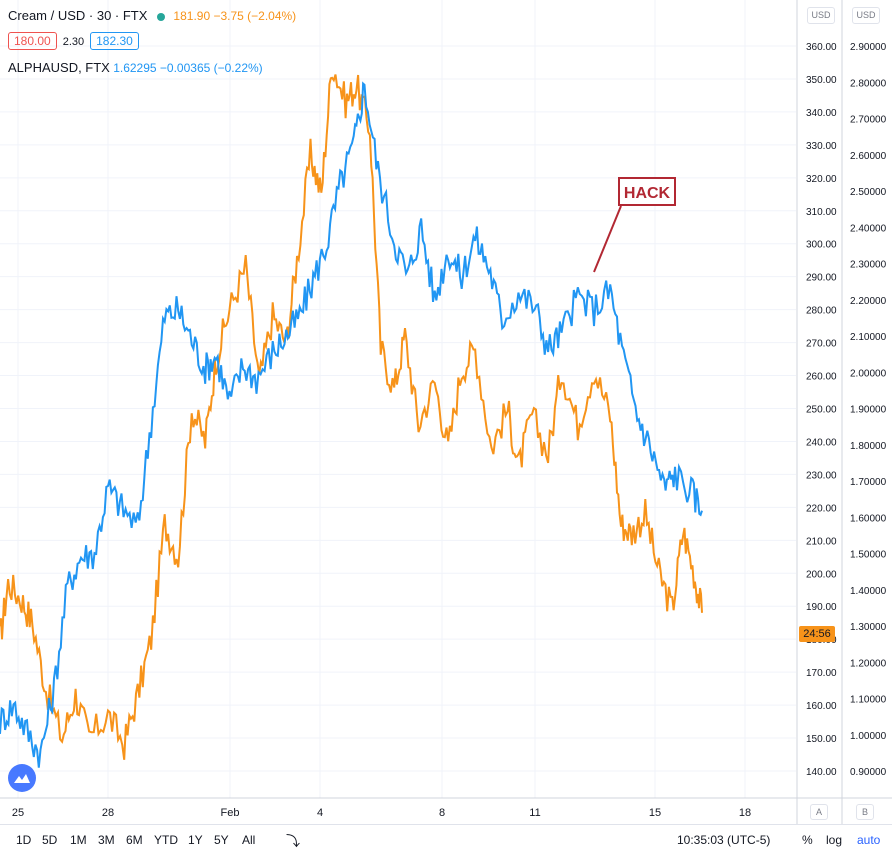 Image resolution: width=892 pixels, height=856 pixels. I want to click on x-tick: 11, so click(534, 813).